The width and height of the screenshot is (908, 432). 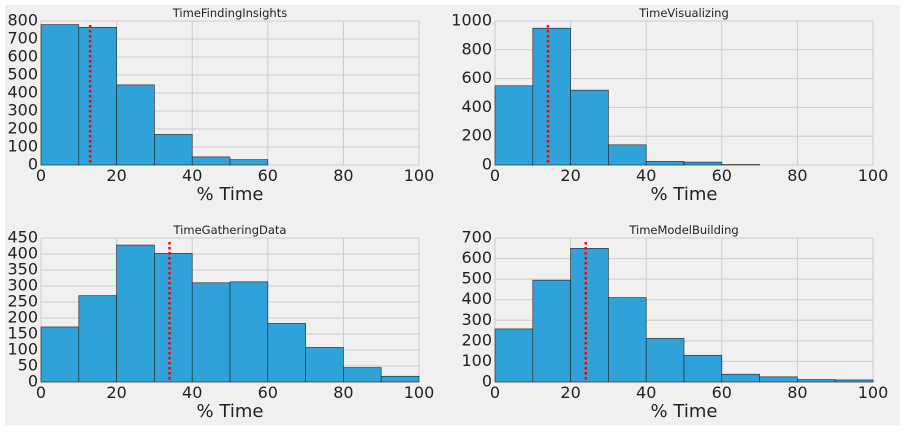 What do you see at coordinates (230, 230) in the screenshot?
I see `subplot-title: TimeGatheringData` at bounding box center [230, 230].